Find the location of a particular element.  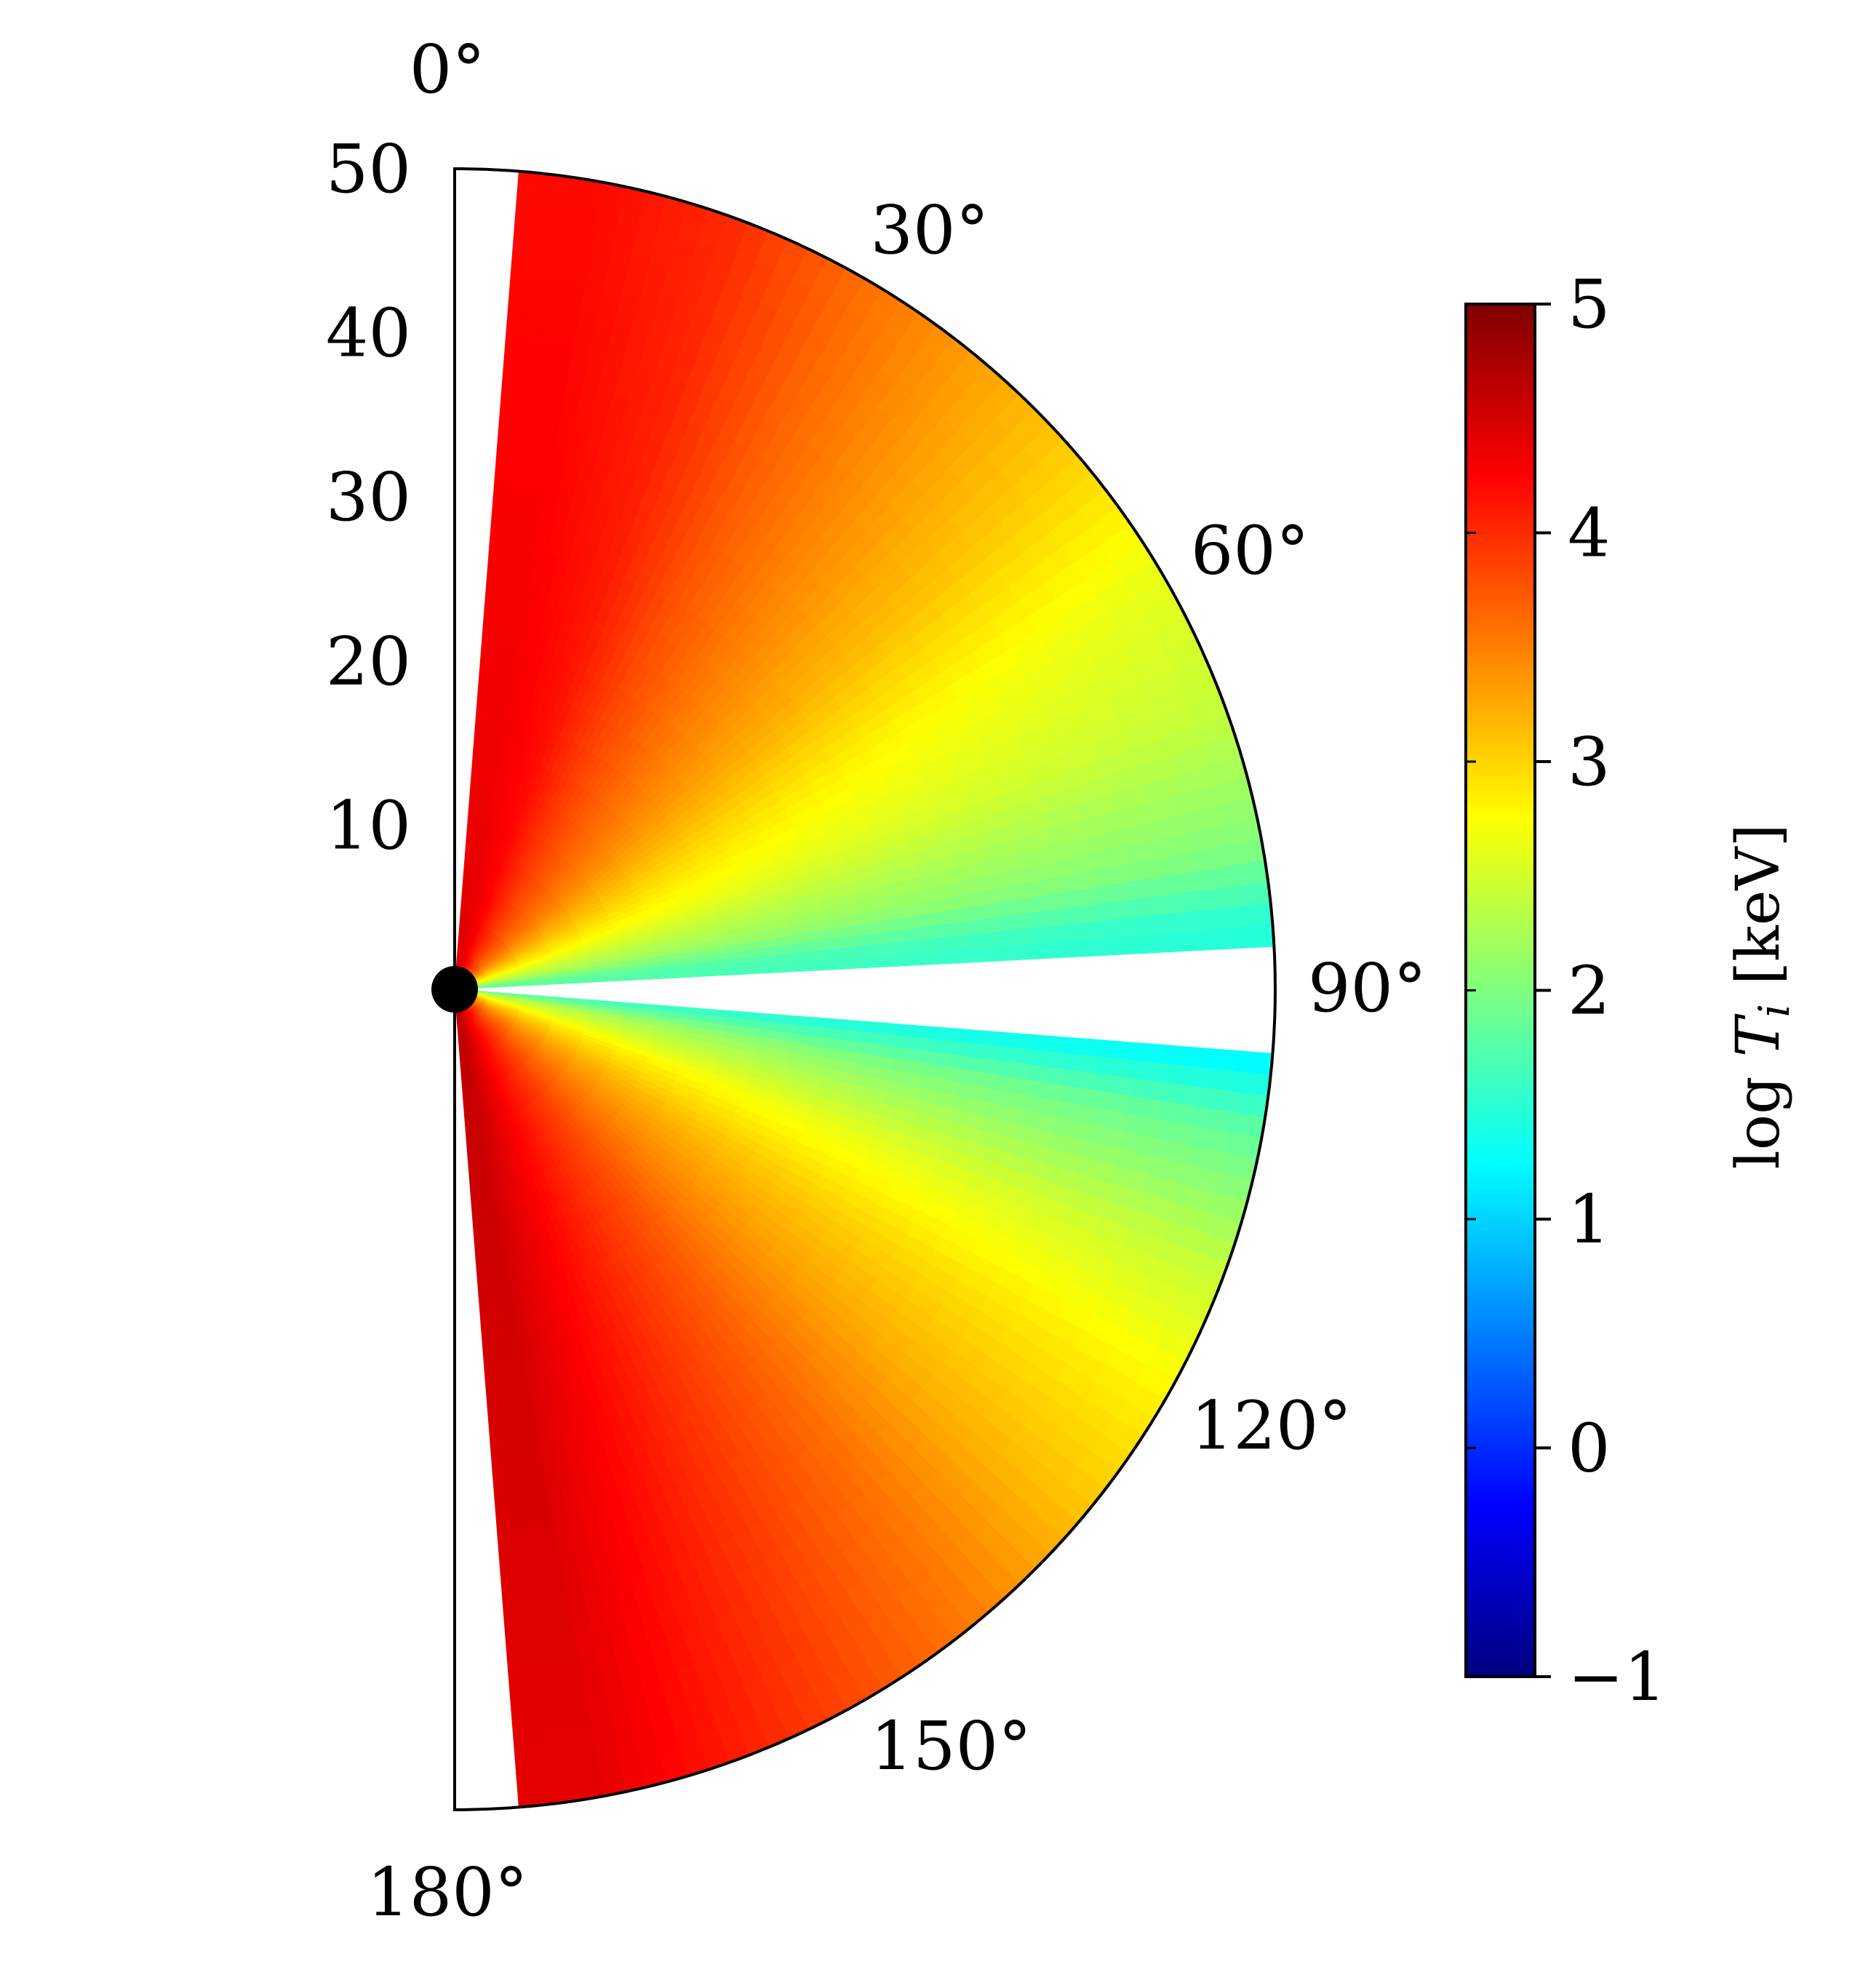

radius-tick-label: 40 is located at coordinates (368, 333).